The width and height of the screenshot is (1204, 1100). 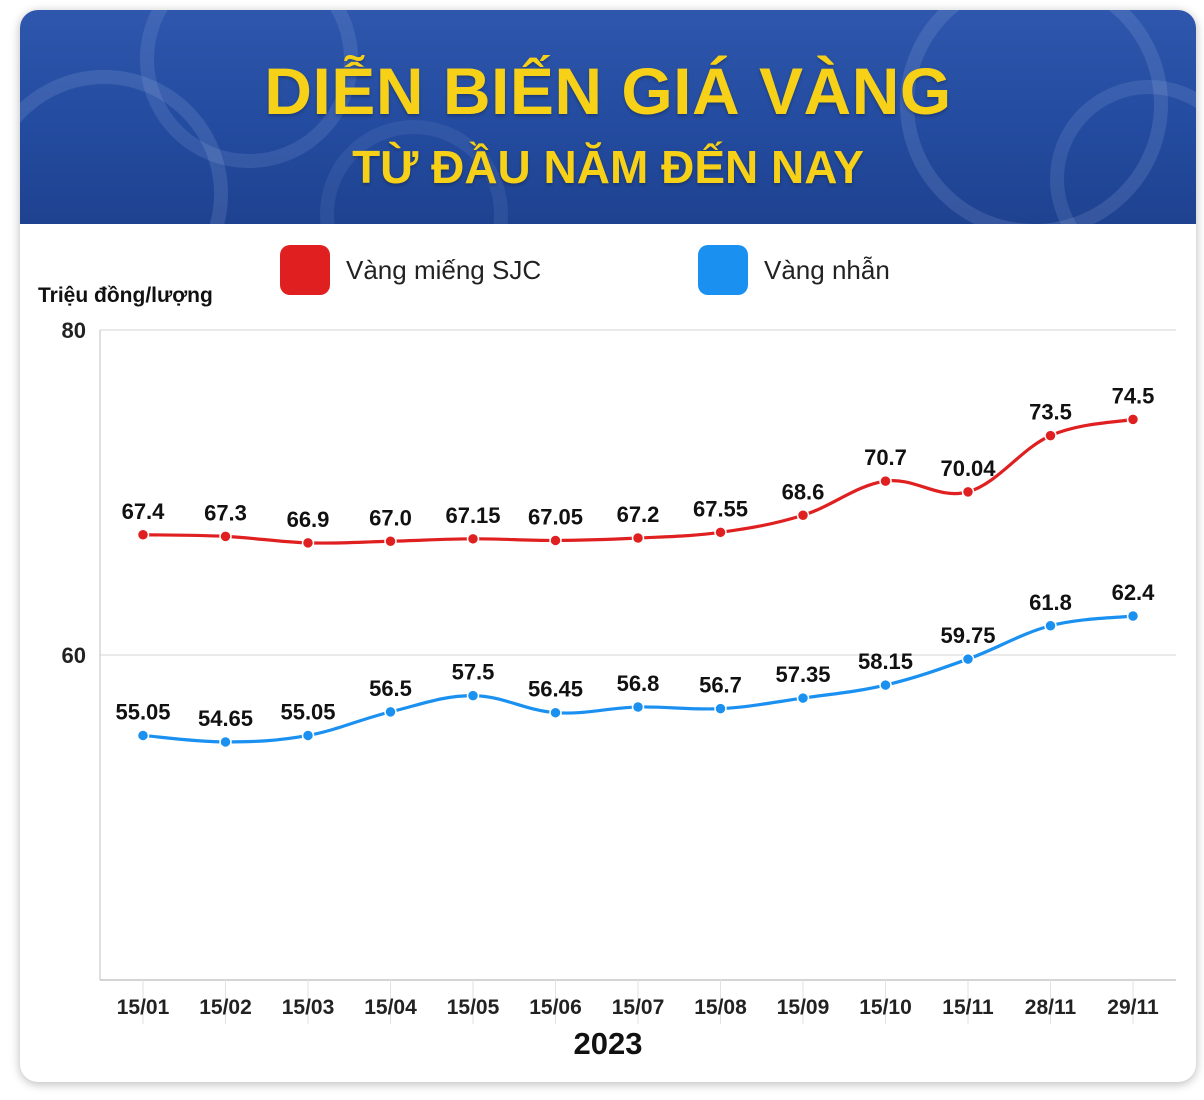 What do you see at coordinates (803, 1007) in the screenshot?
I see `x-tick-label: 15/09` at bounding box center [803, 1007].